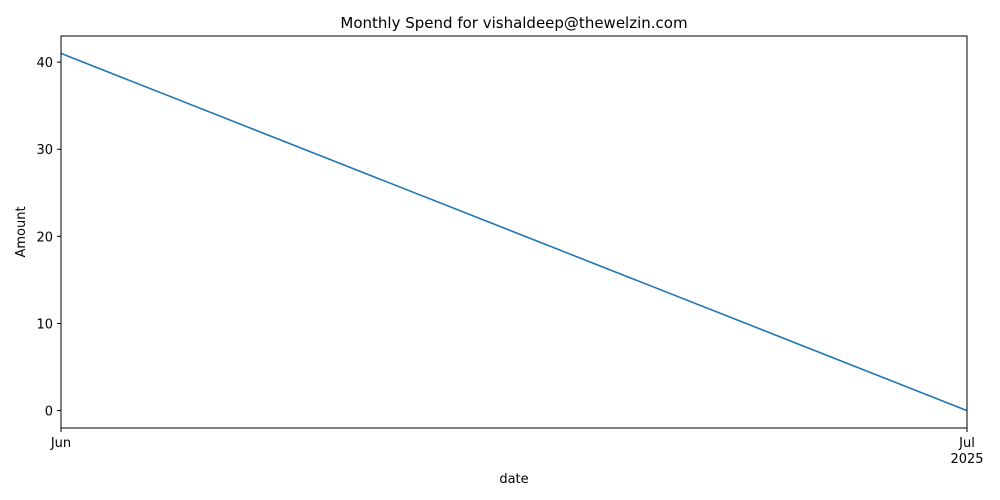  I want to click on y-tick-label: 10, so click(44, 324).